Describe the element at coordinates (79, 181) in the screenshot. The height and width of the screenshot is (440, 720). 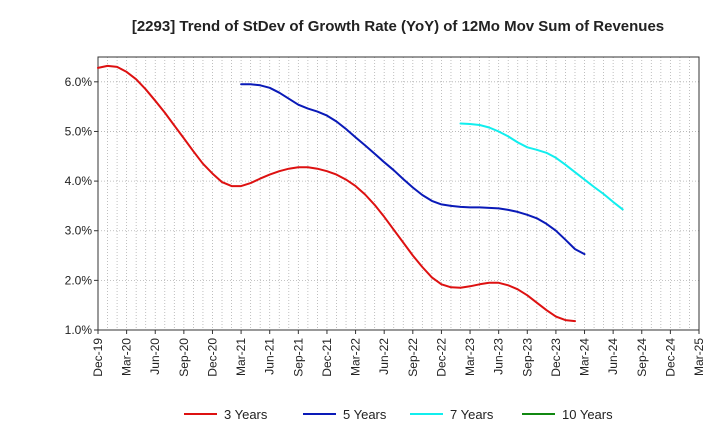
I see `y-tick-label: 4.0%` at that location.